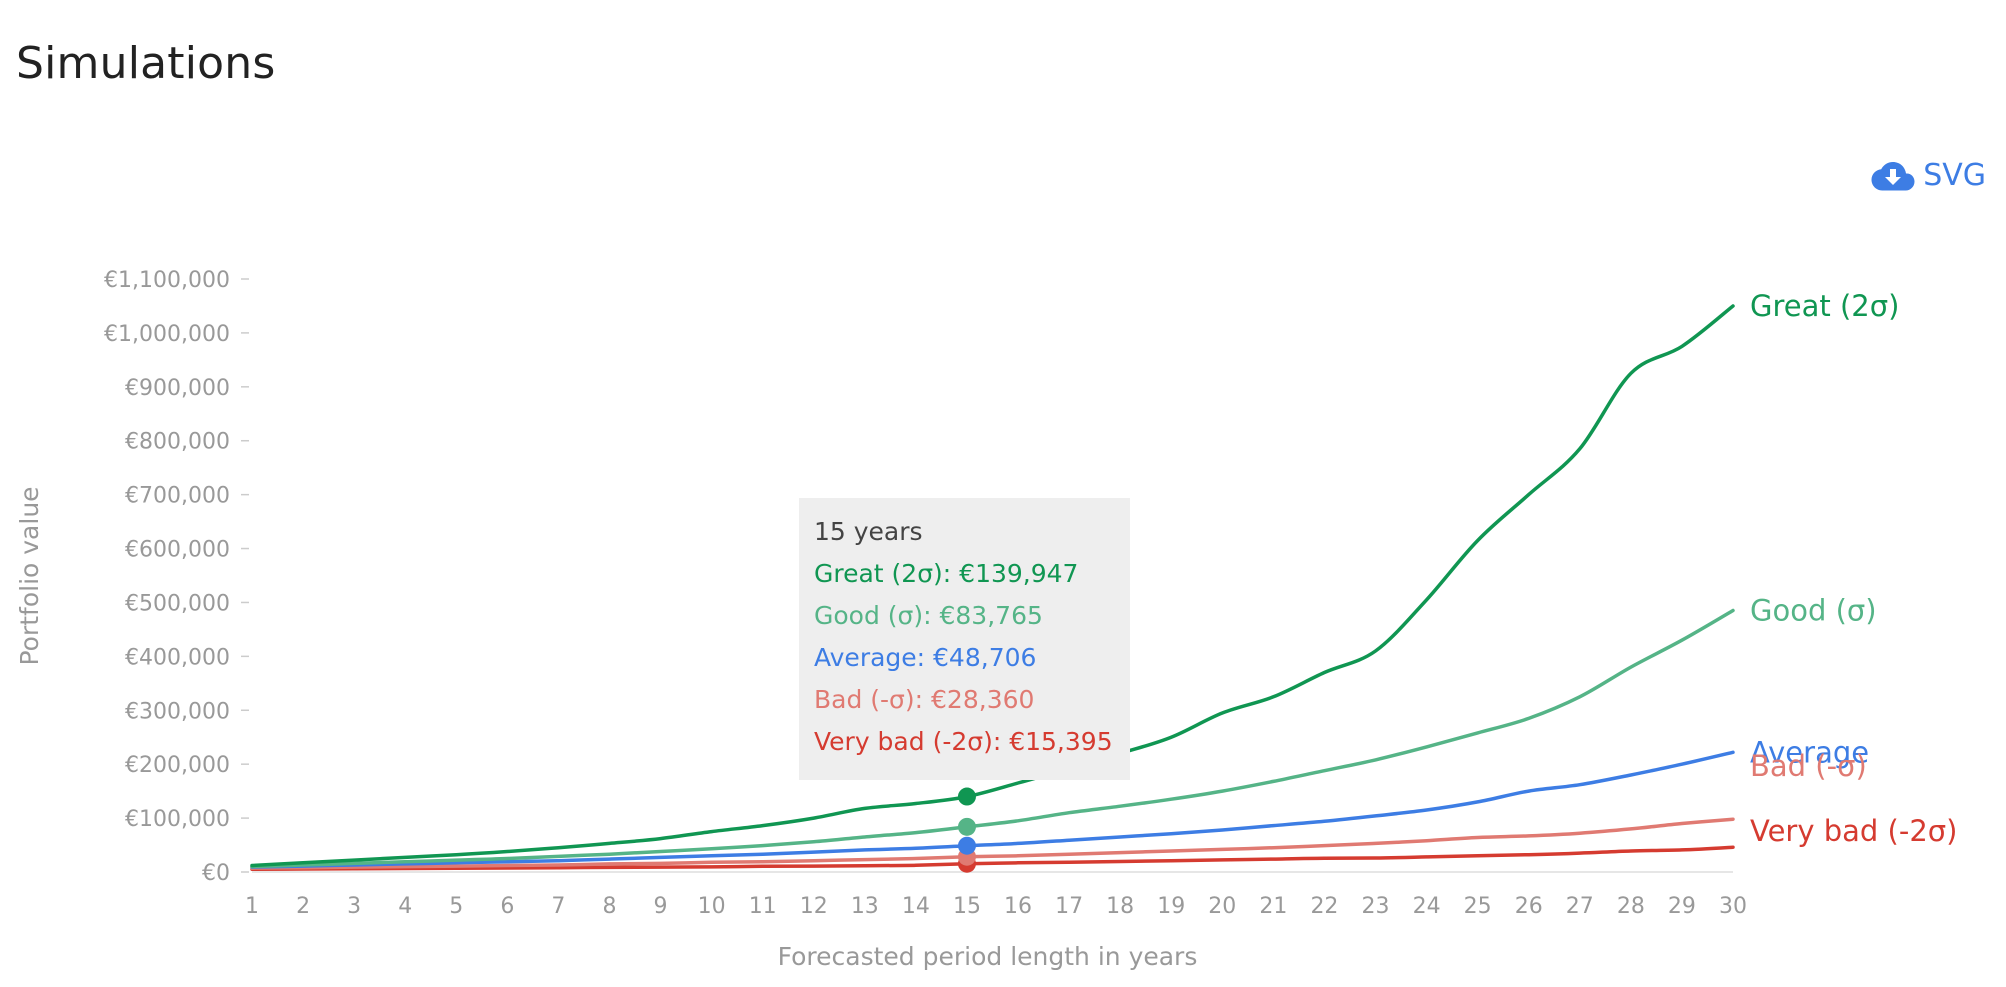  Describe the element at coordinates (177, 711) in the screenshot. I see `y-tick-label: €300,000` at that location.